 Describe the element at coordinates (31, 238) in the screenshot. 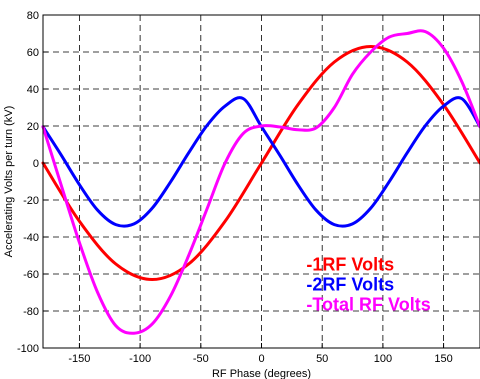

I see `y-tick-label: -40` at that location.